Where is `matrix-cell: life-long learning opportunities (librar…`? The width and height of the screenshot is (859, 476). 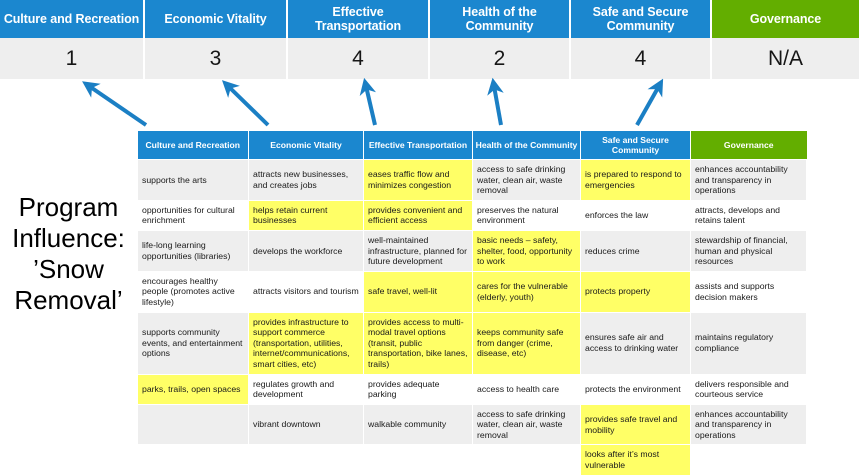
matrix-cell: life-long learning opportunities (librar… is located at coordinates (193, 250).